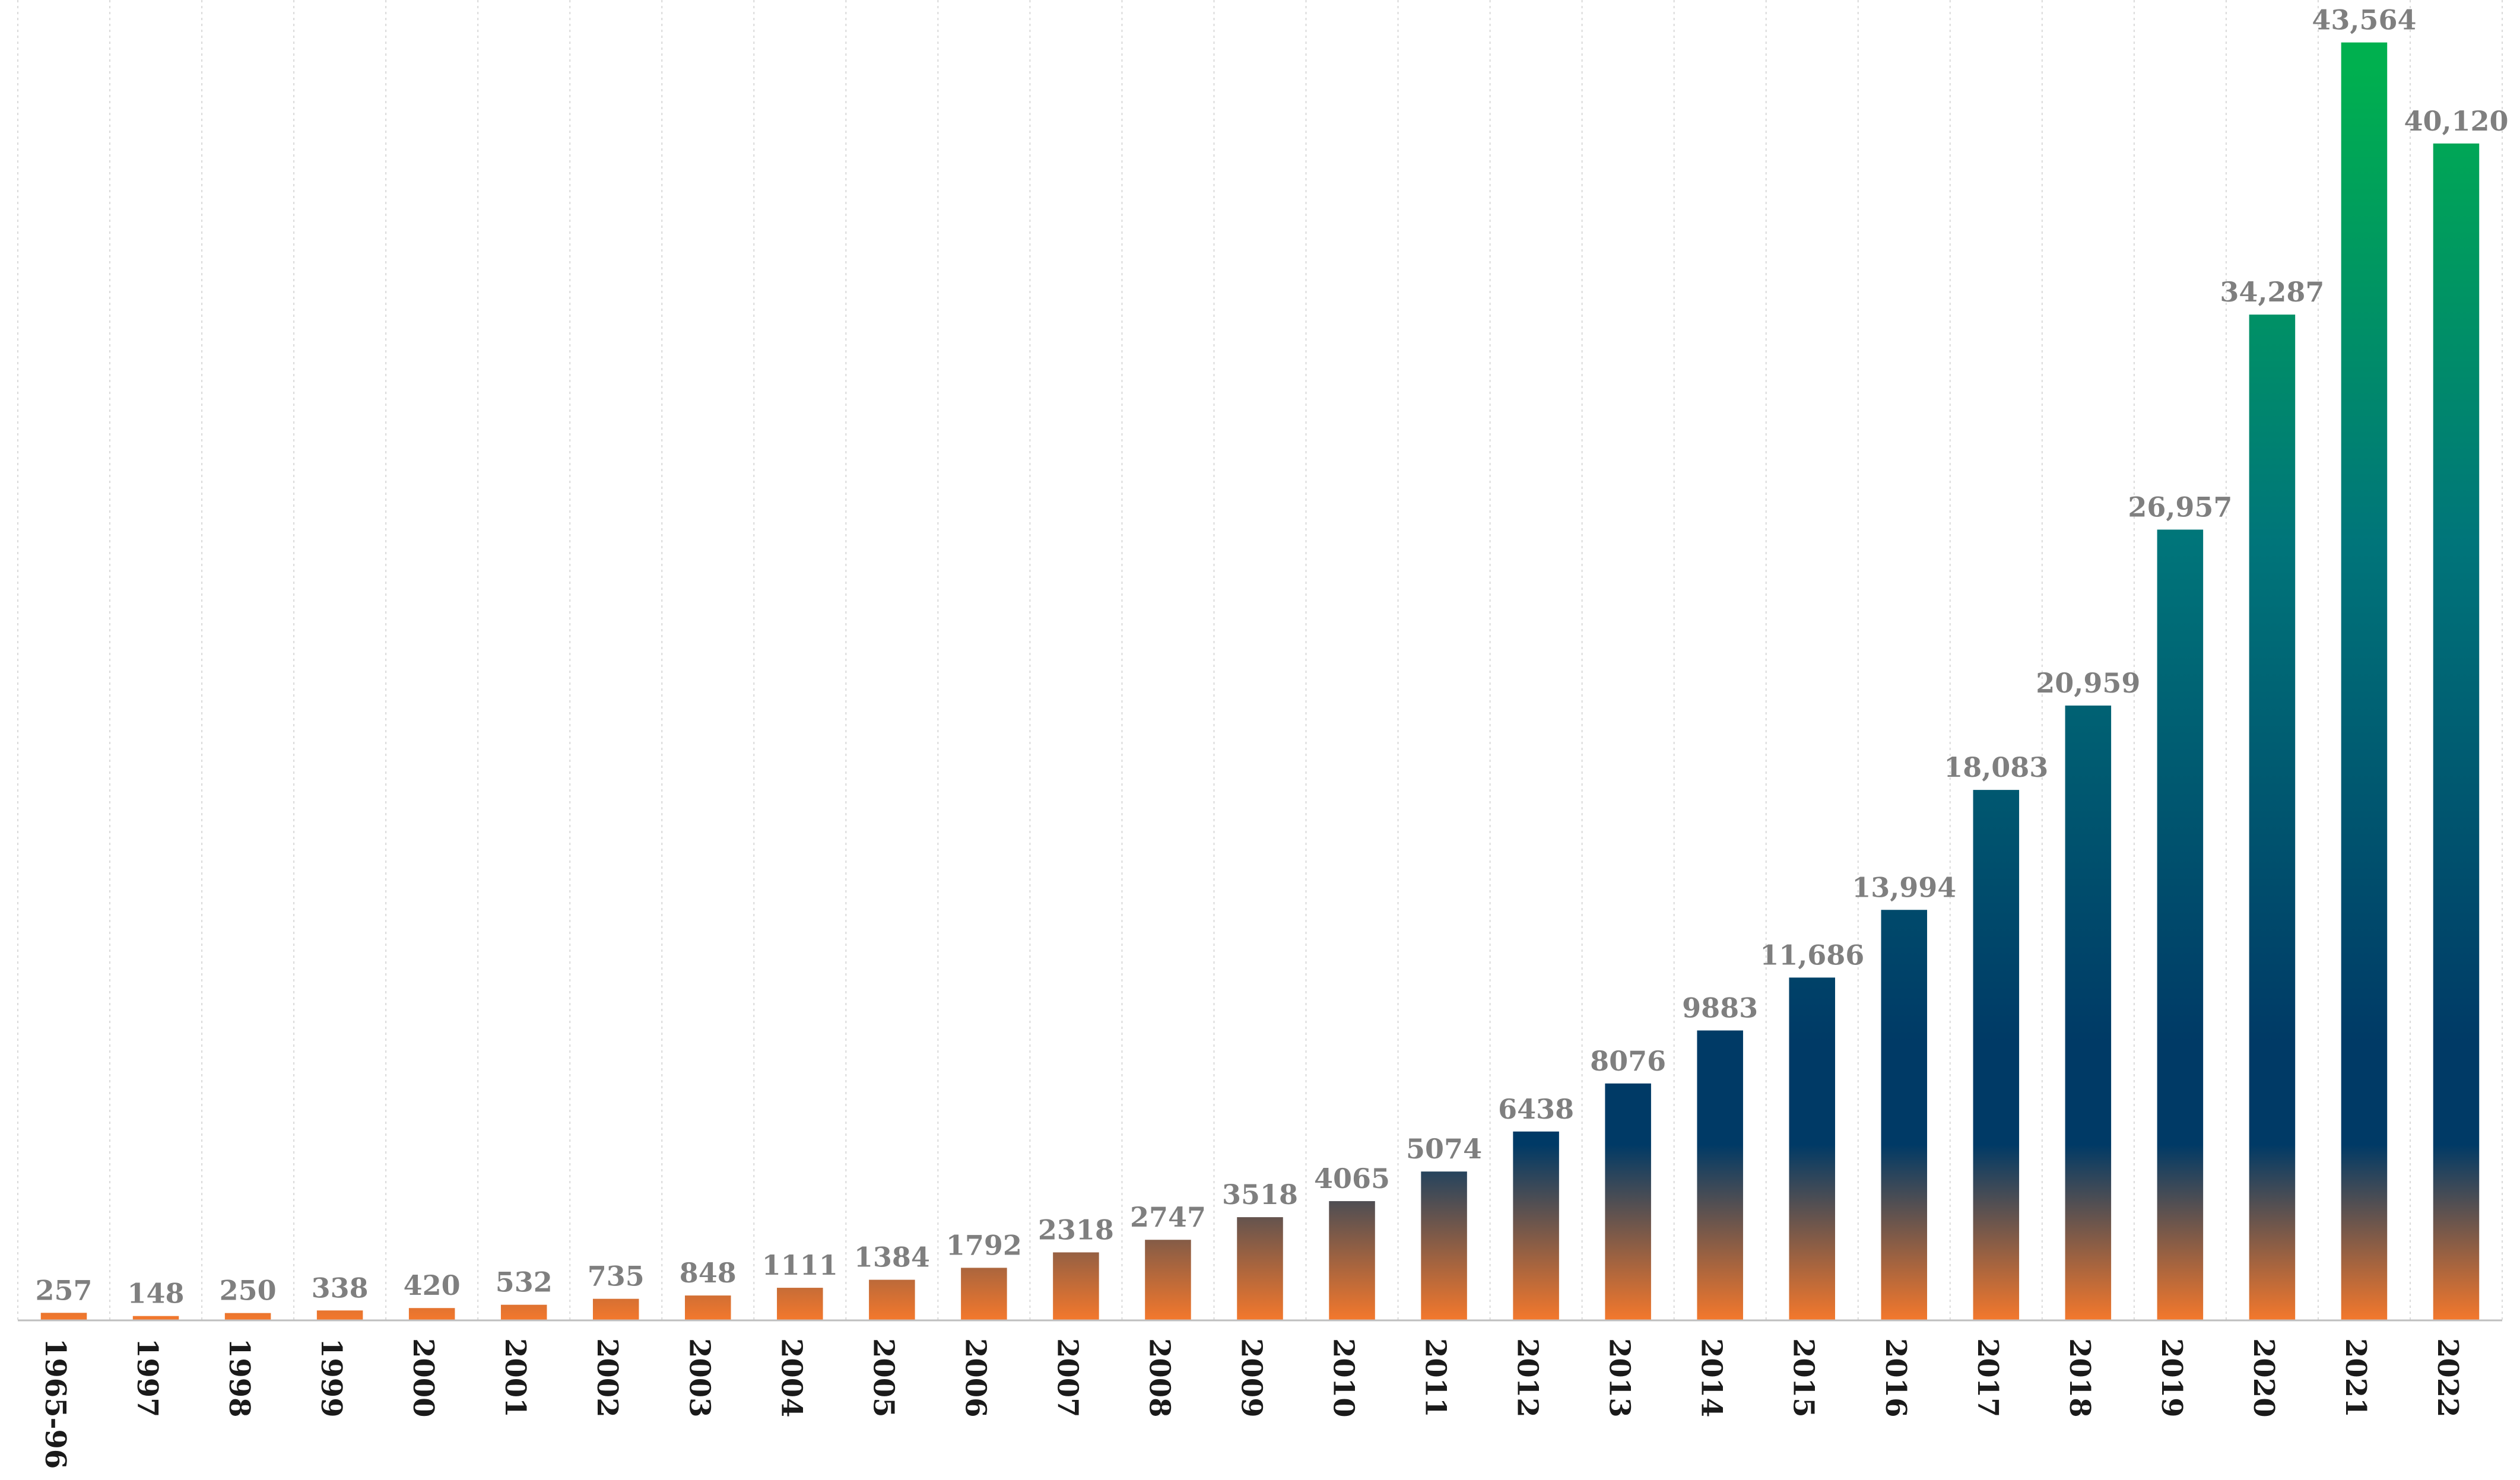 This screenshot has height=1480, width=2520. What do you see at coordinates (1812, 955) in the screenshot?
I see `value-label: 11,686` at bounding box center [1812, 955].